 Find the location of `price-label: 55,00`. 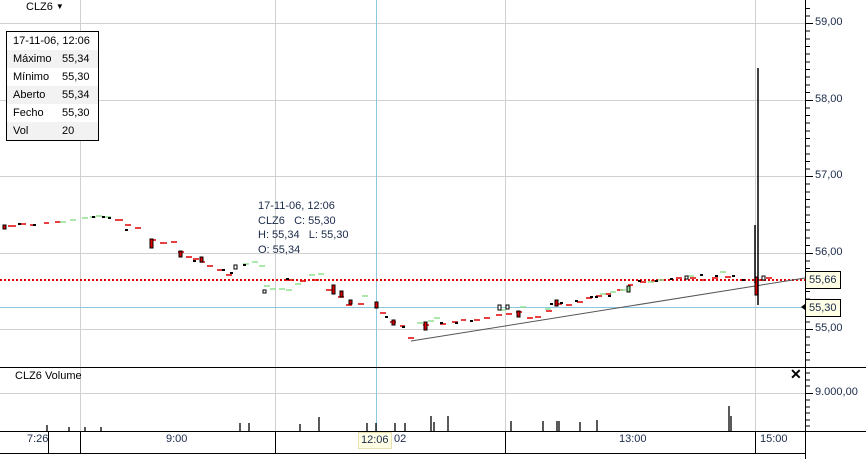

price-label: 55,00 is located at coordinates (829, 328).